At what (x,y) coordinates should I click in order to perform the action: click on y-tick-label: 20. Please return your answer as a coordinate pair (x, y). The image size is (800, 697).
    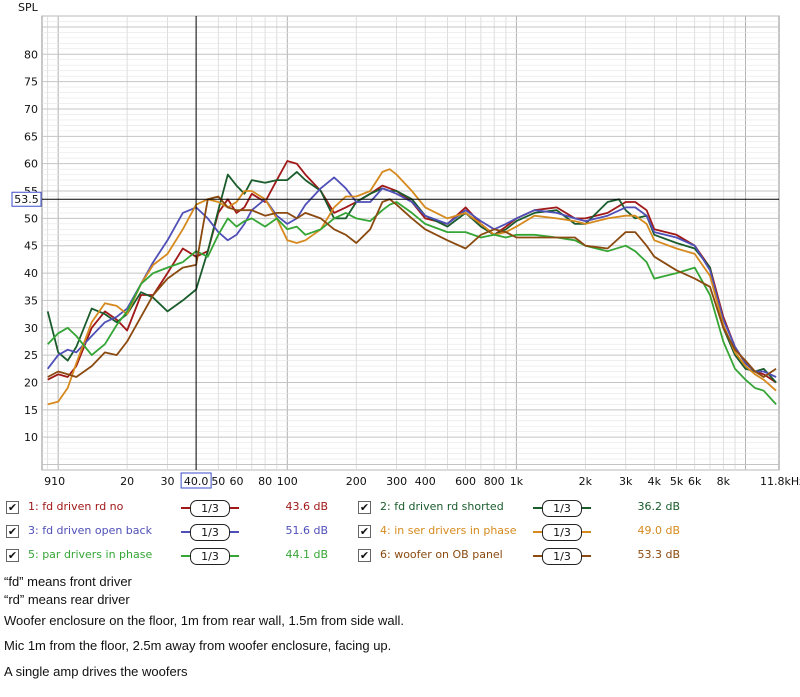
    Looking at the image, I should click on (31, 382).